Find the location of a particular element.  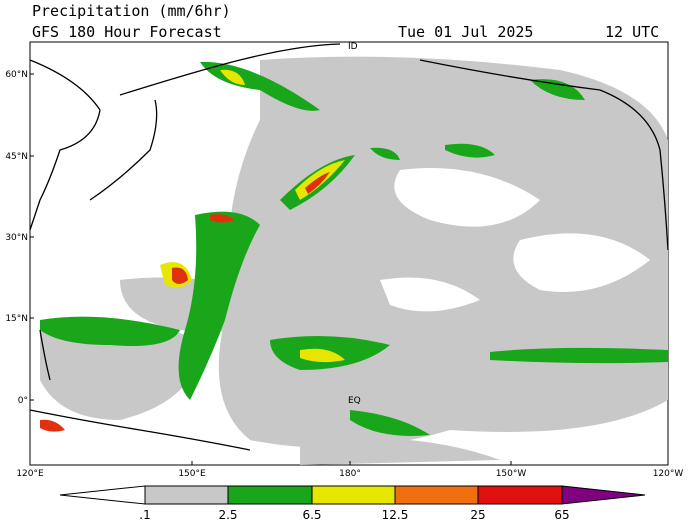

lon-label: 120°W is located at coordinates (668, 474).